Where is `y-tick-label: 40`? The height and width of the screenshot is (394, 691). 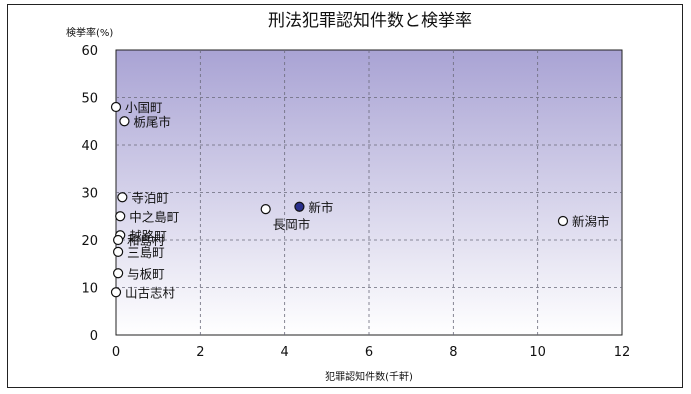
y-tick-label: 40 is located at coordinates (89, 146).